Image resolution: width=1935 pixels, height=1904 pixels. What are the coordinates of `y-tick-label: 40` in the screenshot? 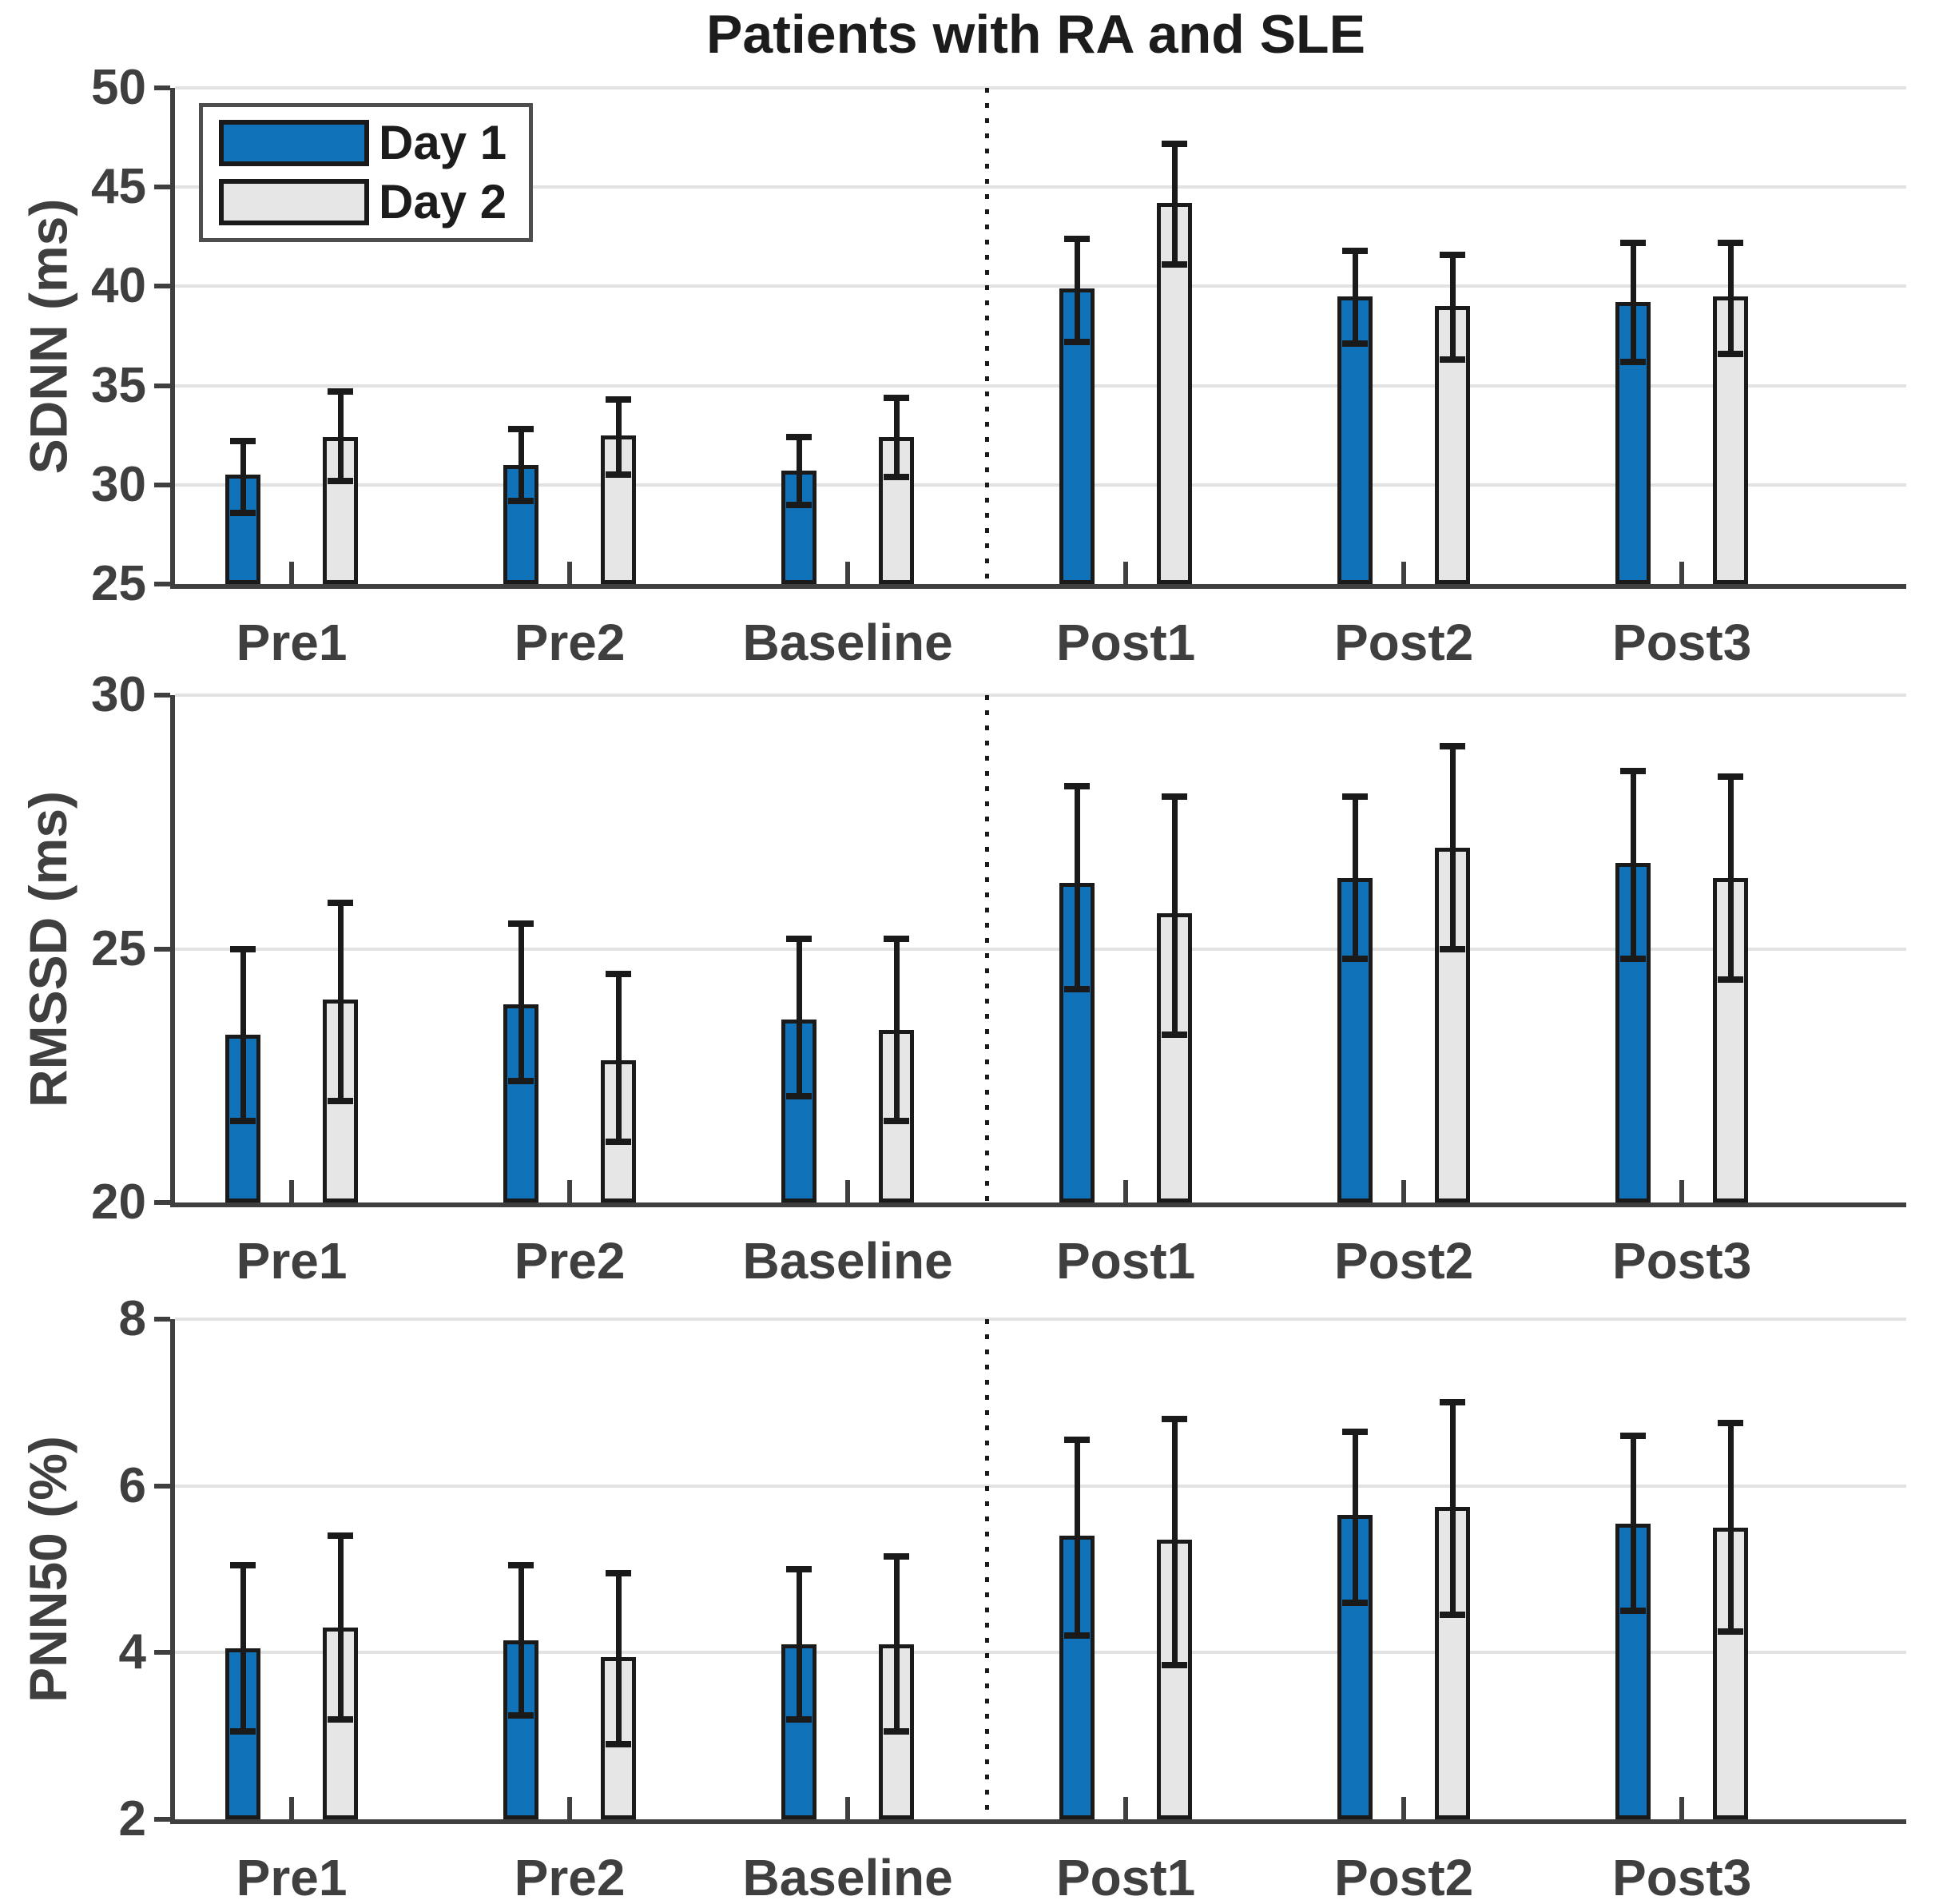 It's located at (118, 286).